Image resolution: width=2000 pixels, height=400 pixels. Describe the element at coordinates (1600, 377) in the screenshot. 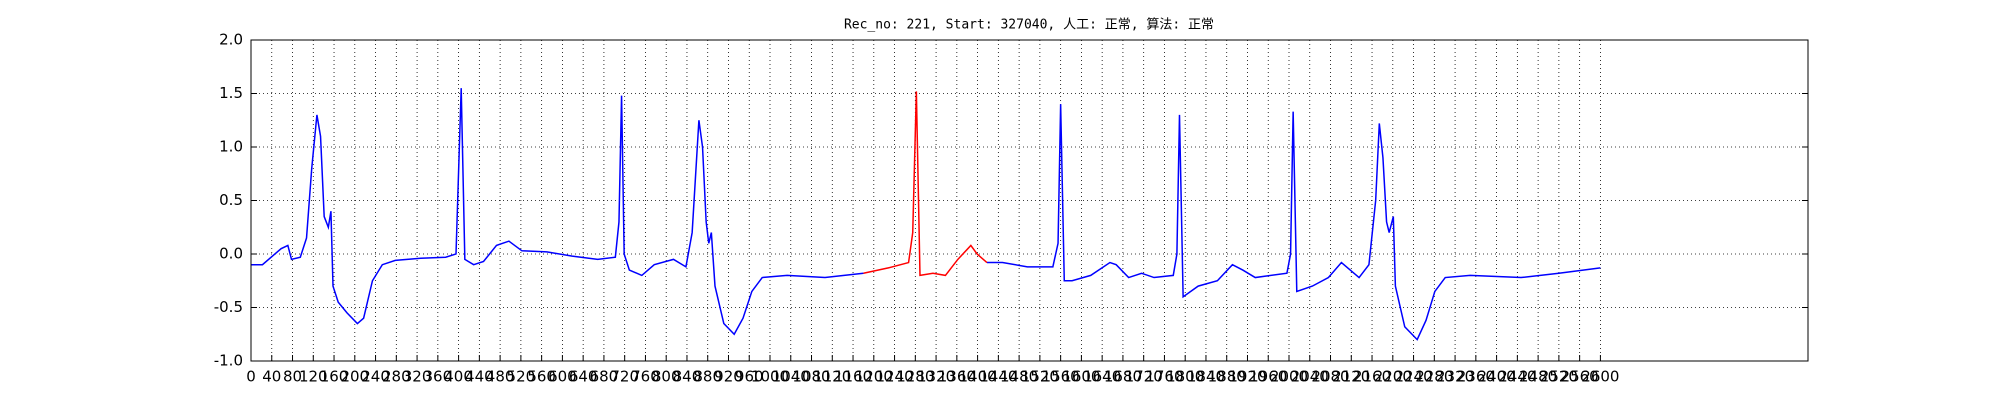

I see `x-tick-label: 2600` at that location.